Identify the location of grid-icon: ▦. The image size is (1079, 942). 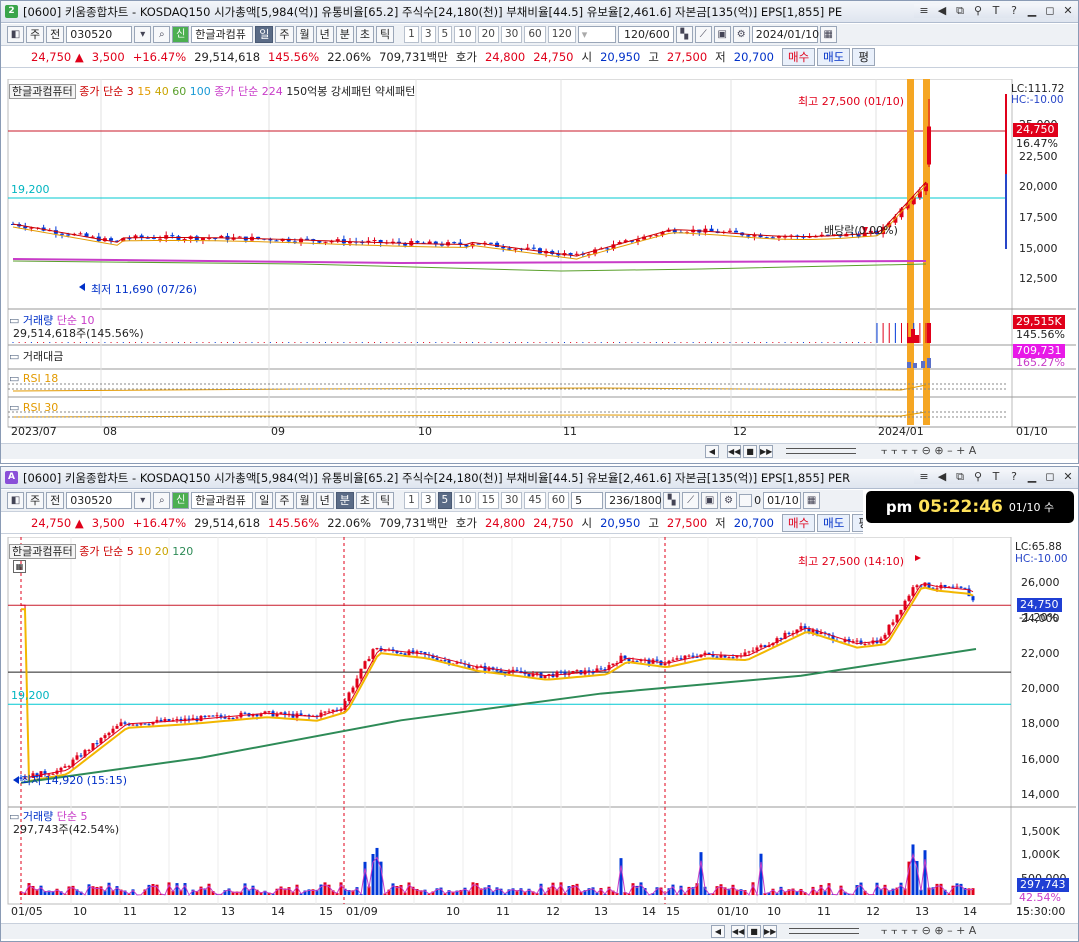
(19, 566).